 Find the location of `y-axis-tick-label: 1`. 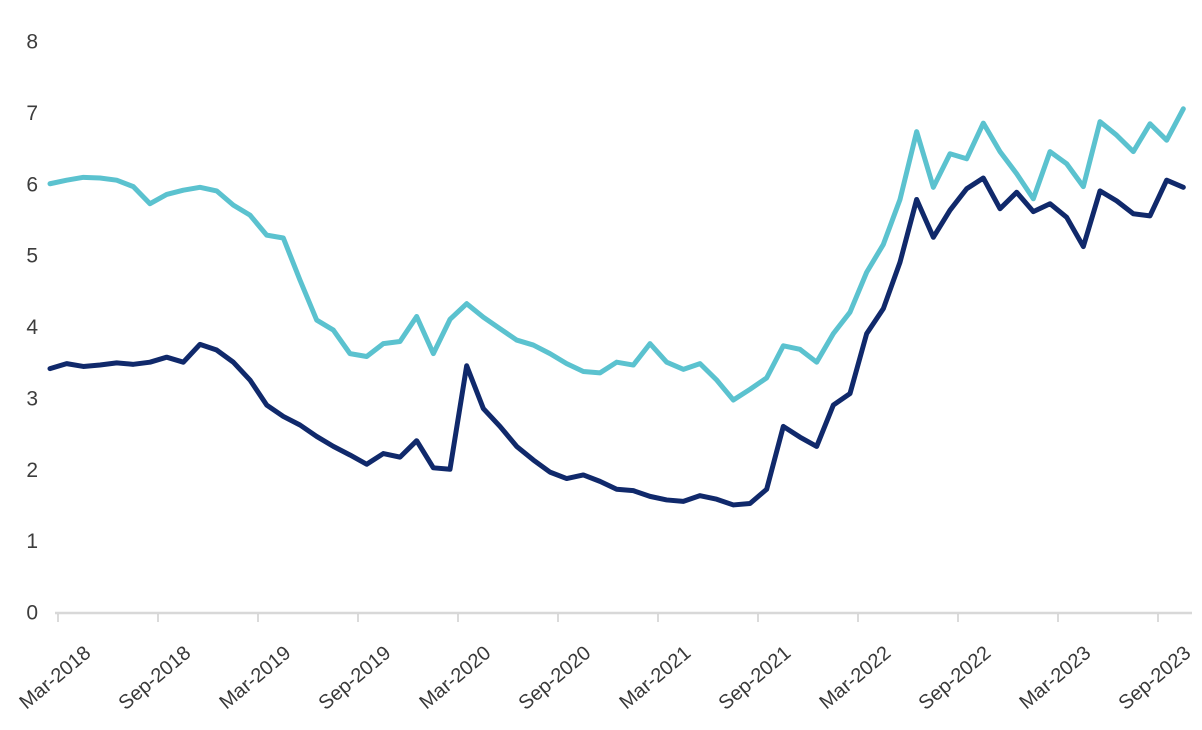

y-axis-tick-label: 1 is located at coordinates (32, 541).